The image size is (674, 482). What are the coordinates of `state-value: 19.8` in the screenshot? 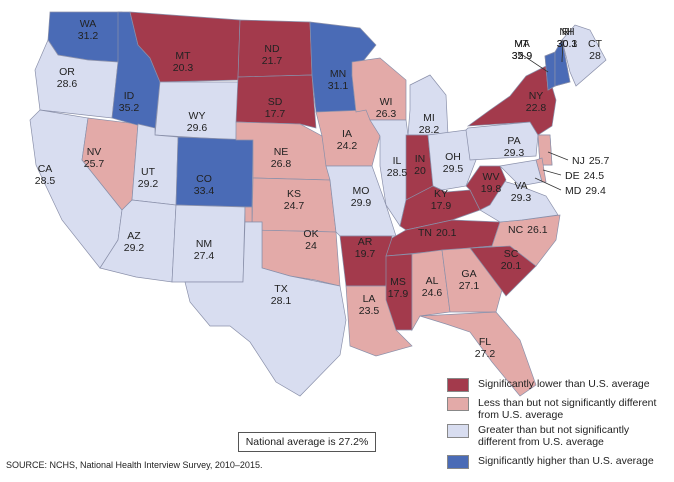 It's located at (491, 189).